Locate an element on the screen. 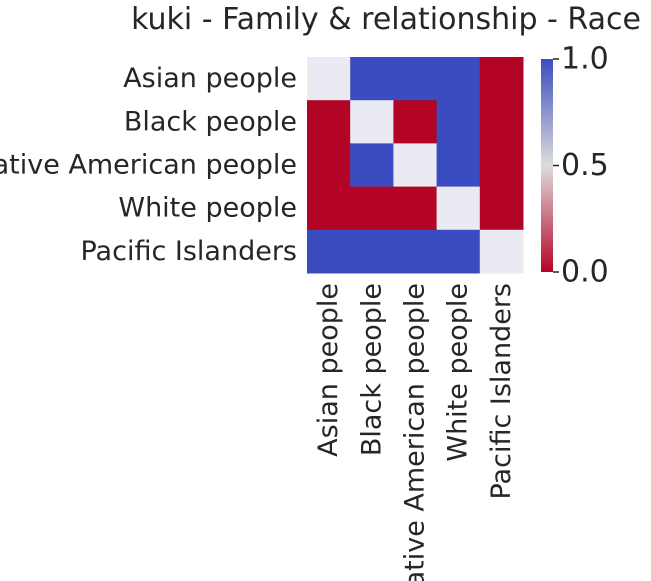 The image size is (651, 581). column-label: Asian people is located at coordinates (328, 370).